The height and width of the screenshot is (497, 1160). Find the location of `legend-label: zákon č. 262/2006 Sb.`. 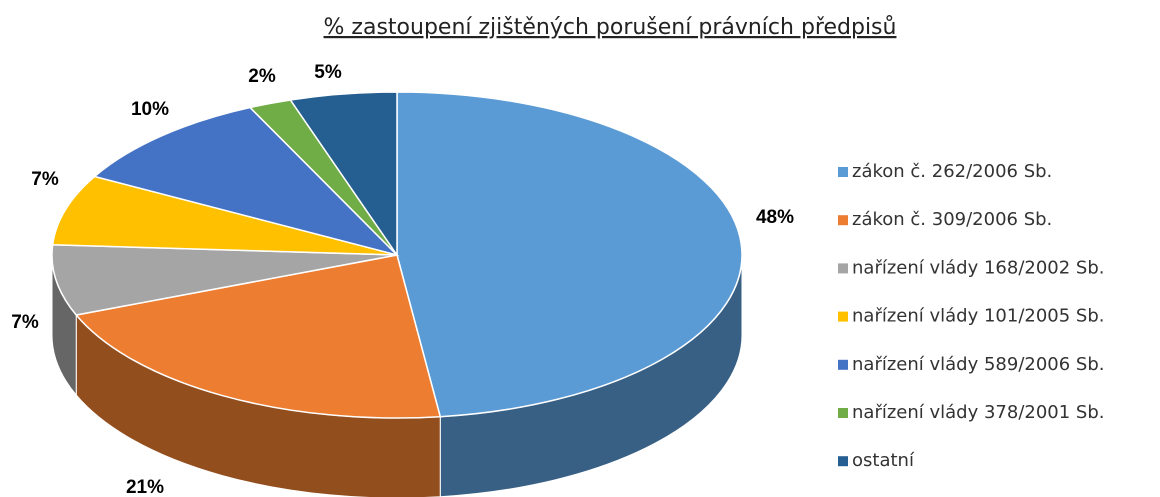

legend-label: zákon č. 262/2006 Sb. is located at coordinates (952, 171).